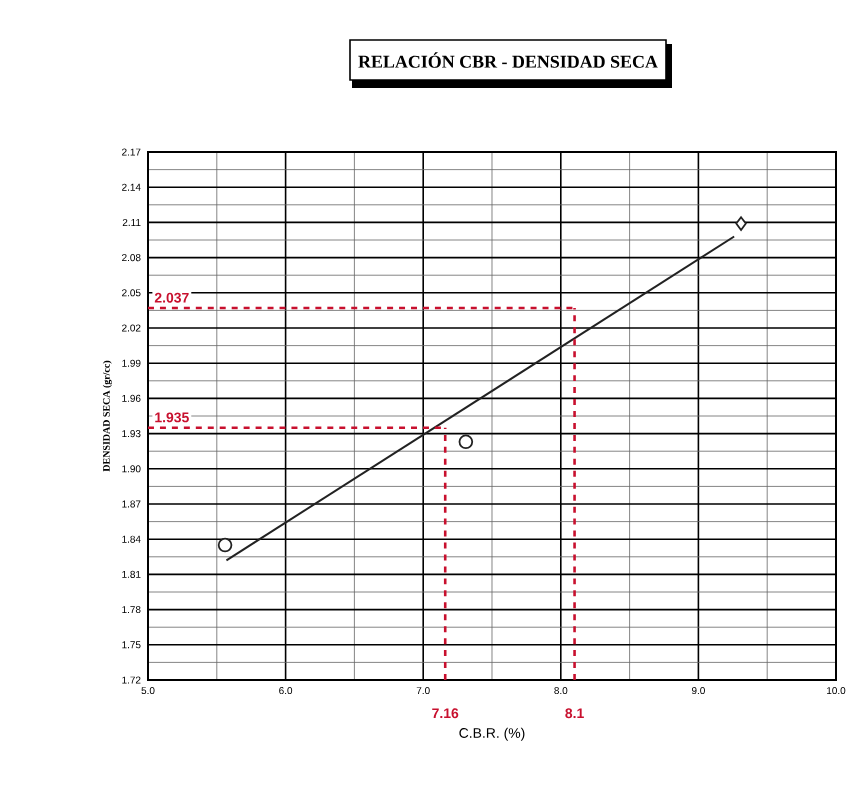  I want to click on chart-title: RELACIÓN CBR - DENSIDAD SECA, so click(508, 60).